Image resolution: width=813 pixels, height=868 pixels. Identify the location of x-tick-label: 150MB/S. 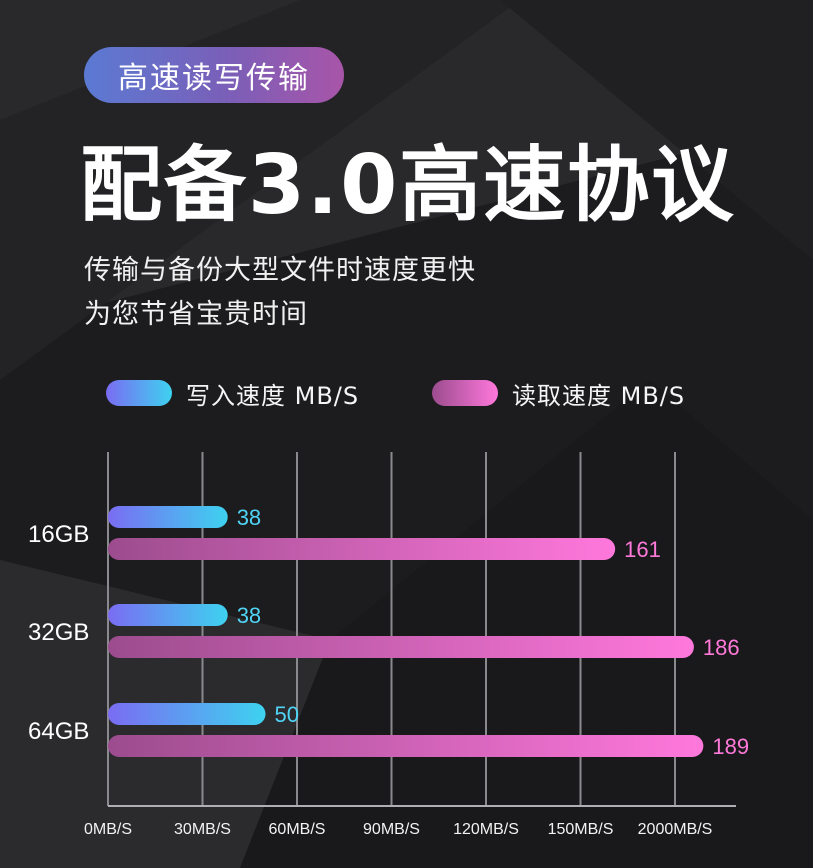
(581, 829).